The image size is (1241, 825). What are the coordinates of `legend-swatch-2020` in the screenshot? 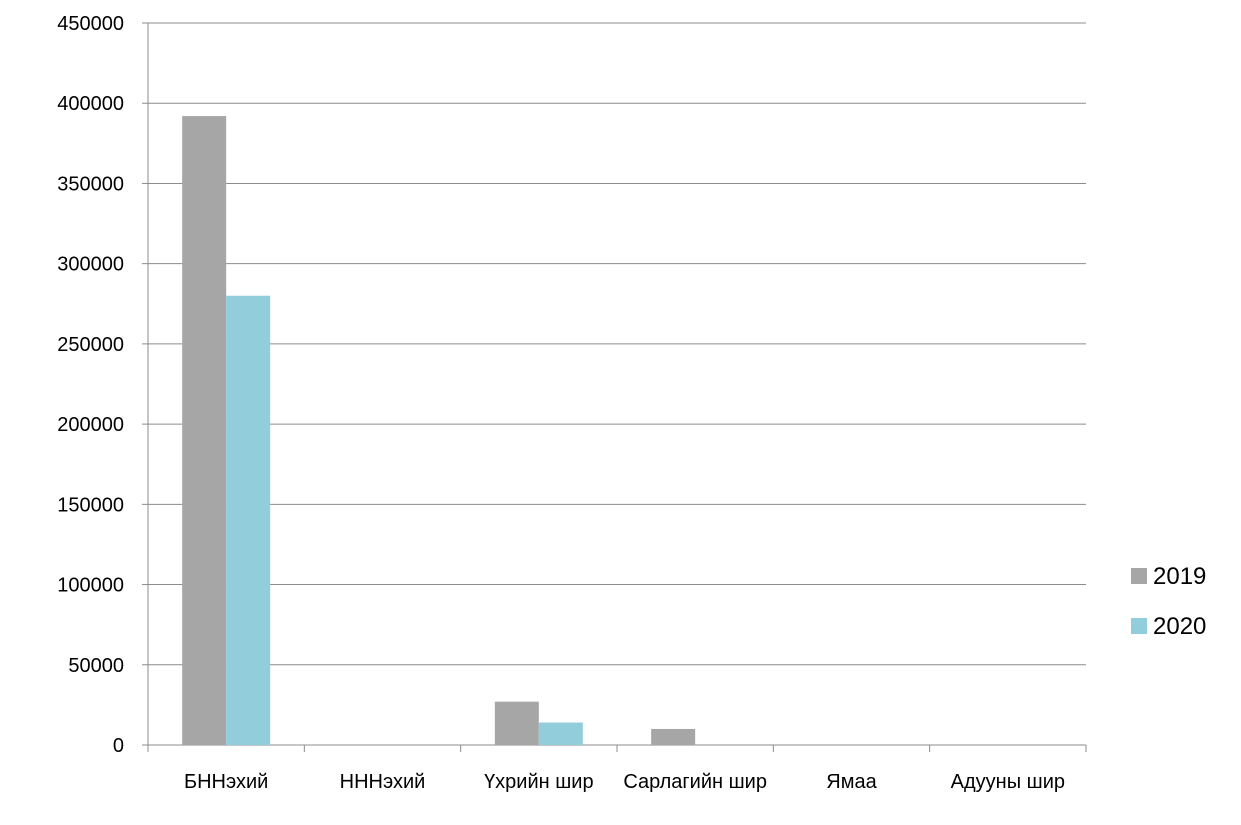 It's located at (1139, 626).